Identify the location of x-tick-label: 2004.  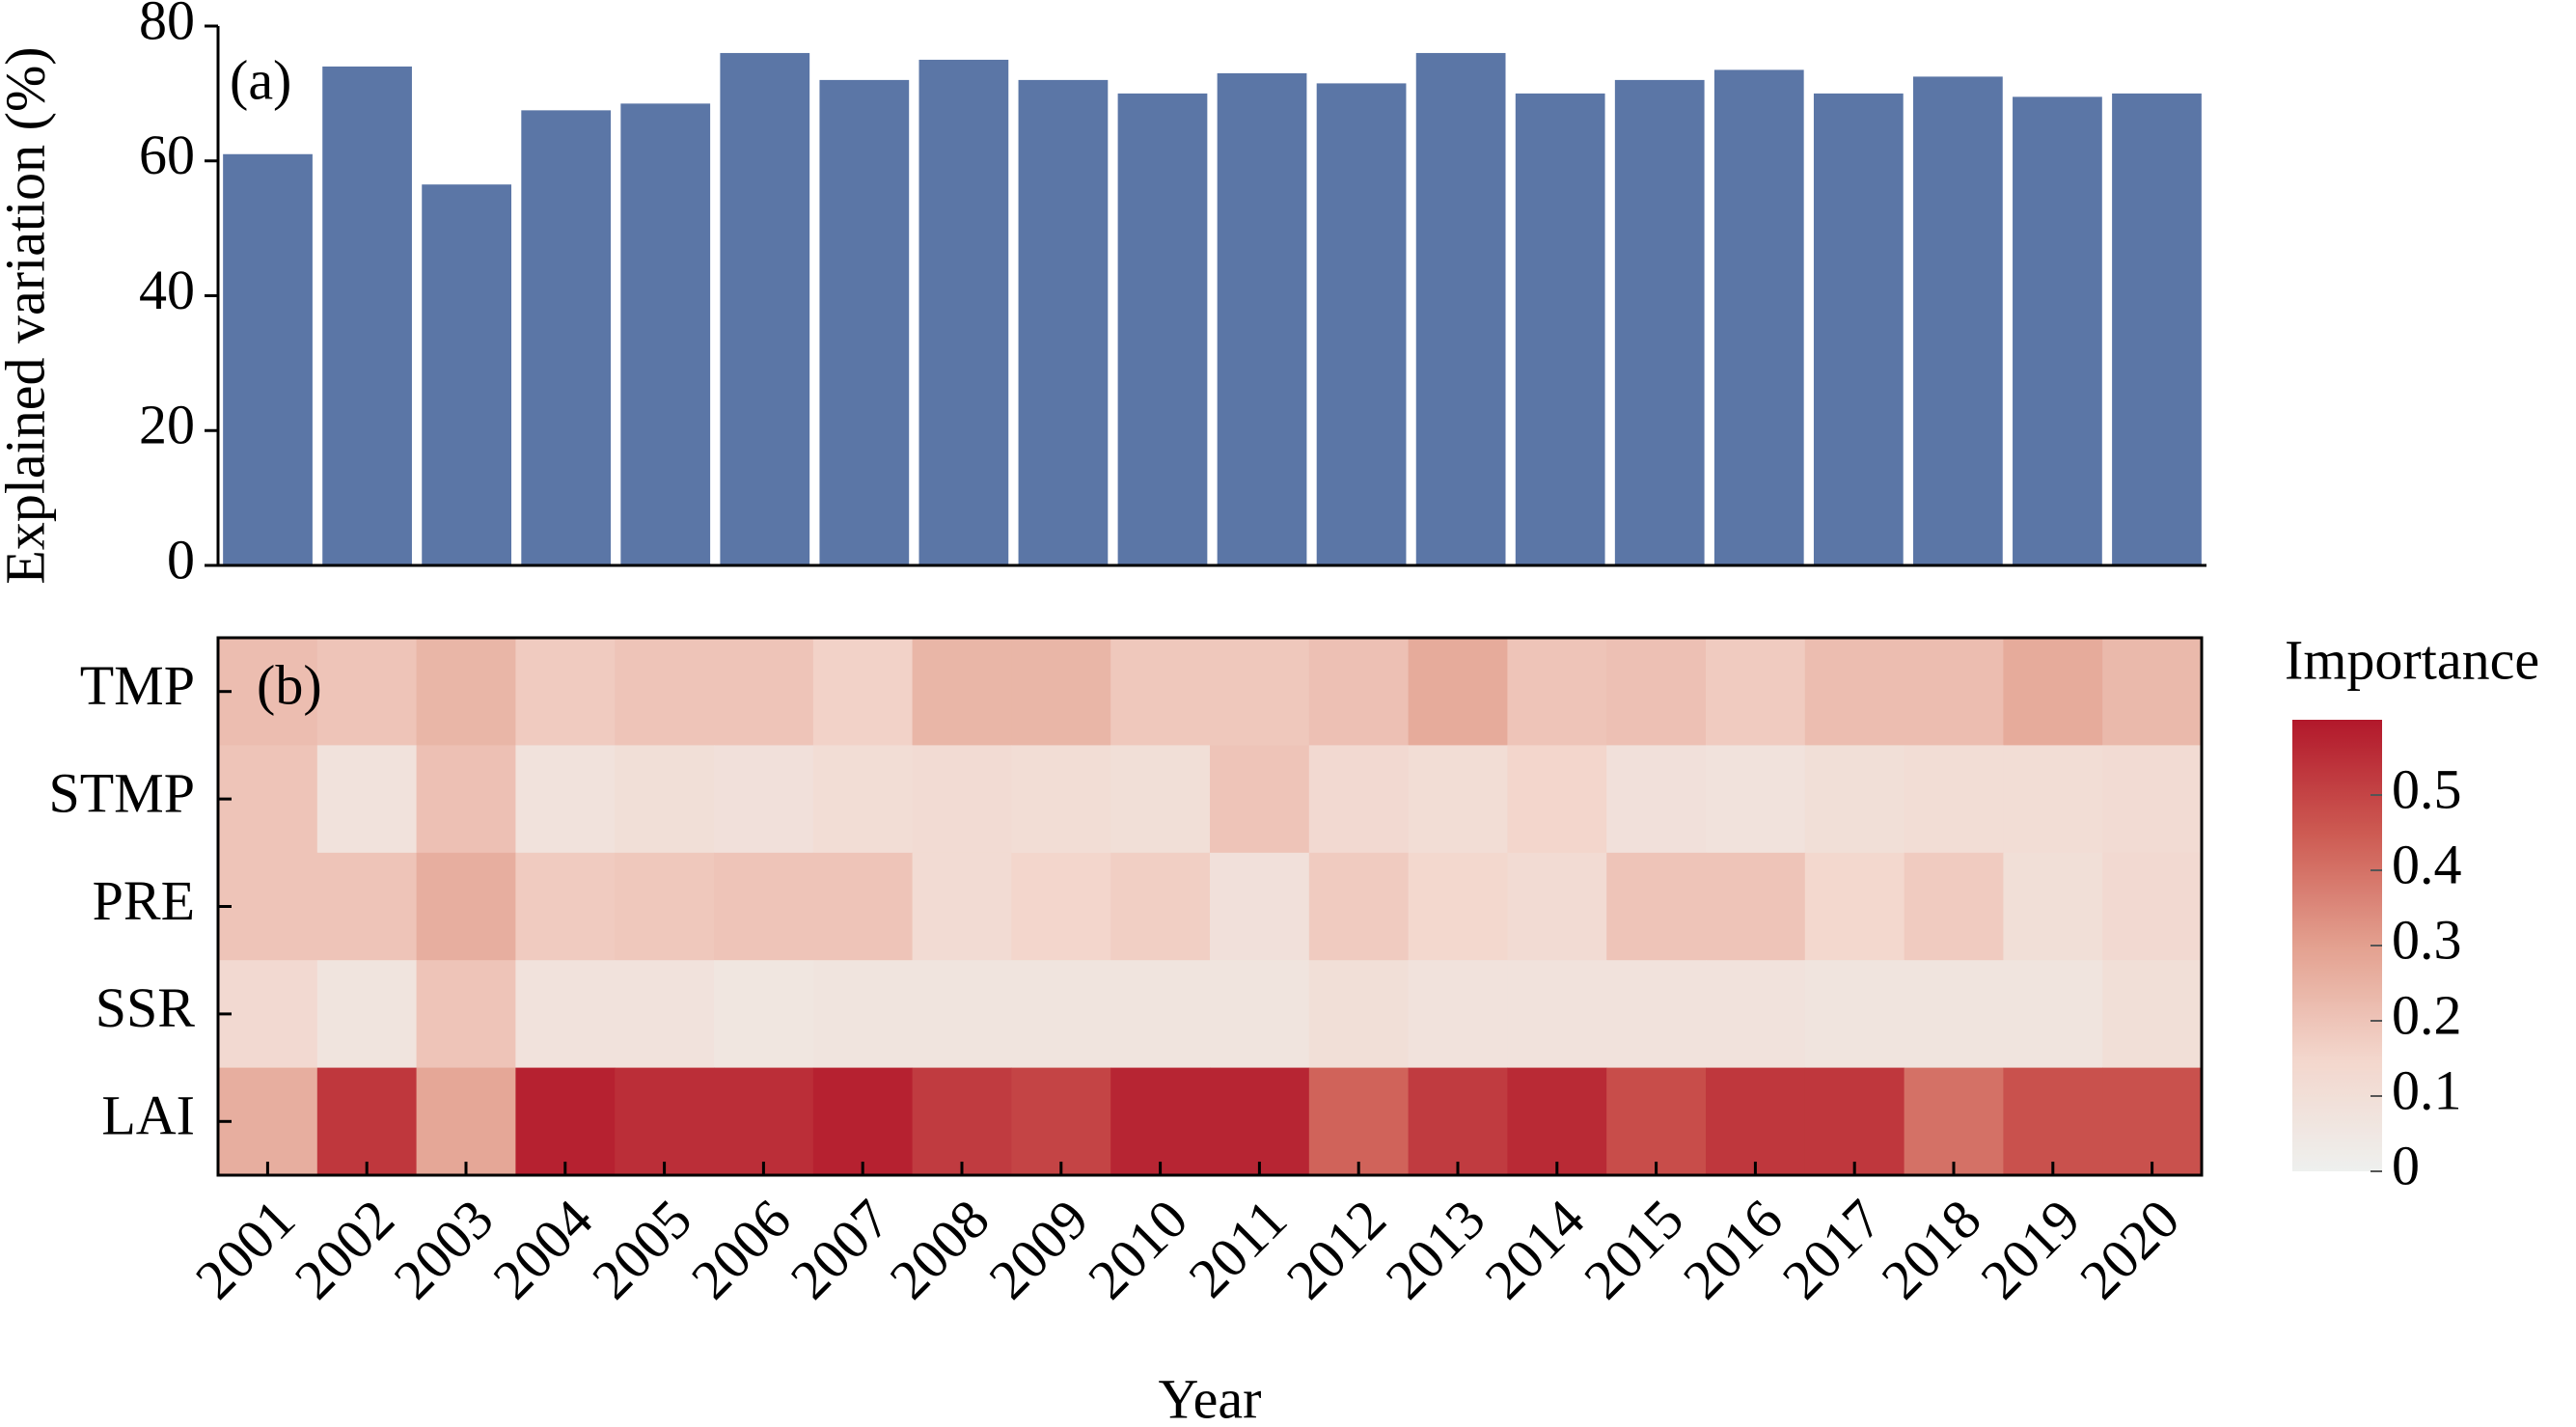
(542, 1249).